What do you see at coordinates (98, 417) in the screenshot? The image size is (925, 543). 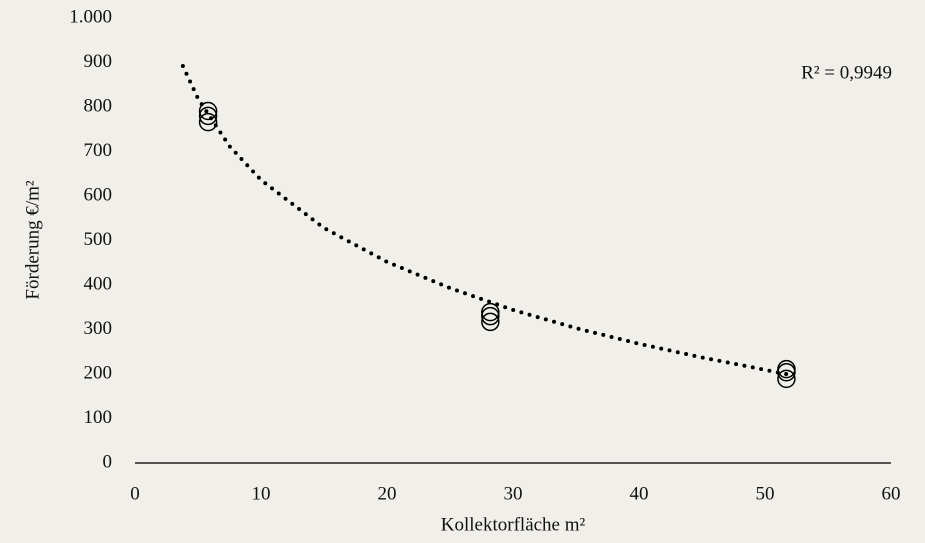 I see `y-tick-label: 100` at bounding box center [98, 417].